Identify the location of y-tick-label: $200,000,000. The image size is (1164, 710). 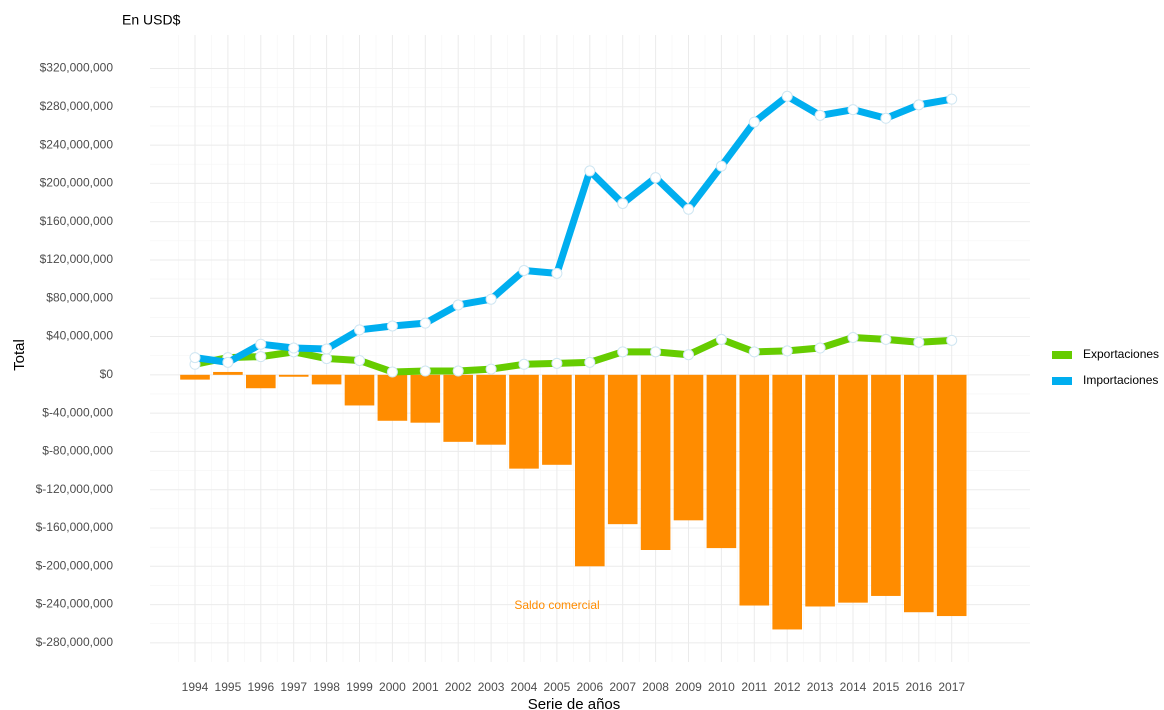
(77, 183).